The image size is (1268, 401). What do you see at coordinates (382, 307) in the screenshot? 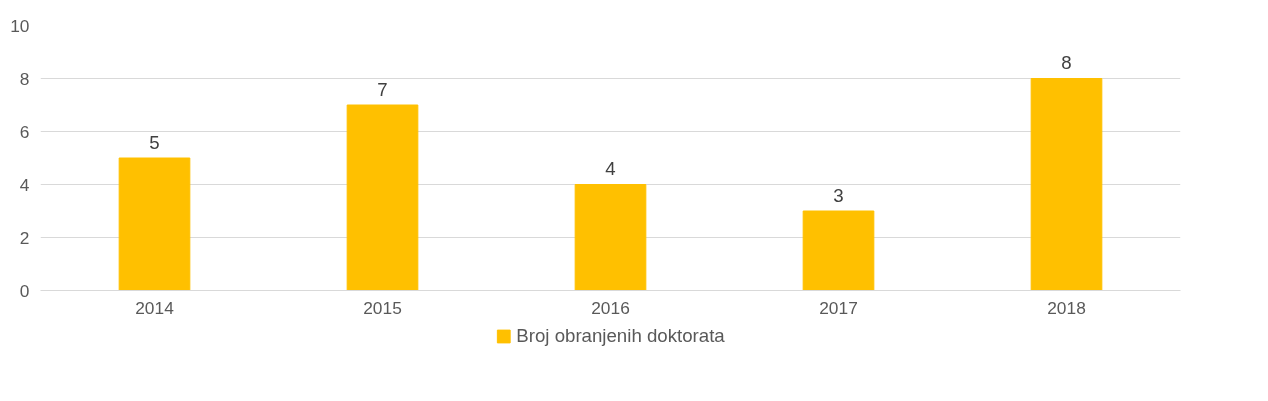
I see `x-tick-label: 2015` at bounding box center [382, 307].